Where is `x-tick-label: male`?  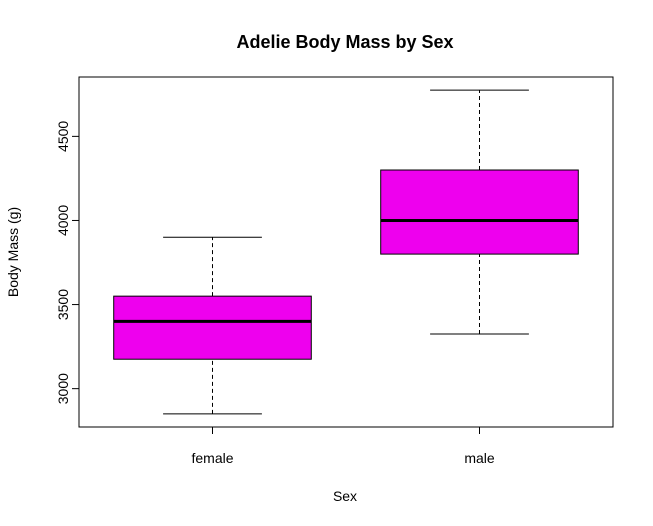 x-tick-label: male is located at coordinates (479, 458).